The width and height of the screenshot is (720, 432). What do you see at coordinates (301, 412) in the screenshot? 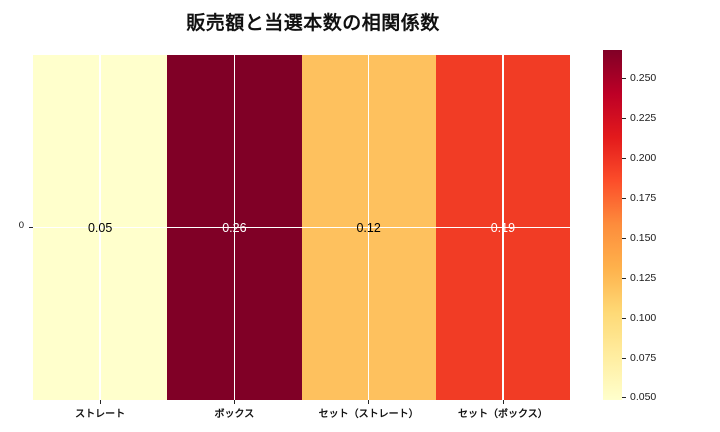
I see `x-axis-labels: ストレート ボックス セット（ストレート） セット（ボックス）` at bounding box center [301, 412].